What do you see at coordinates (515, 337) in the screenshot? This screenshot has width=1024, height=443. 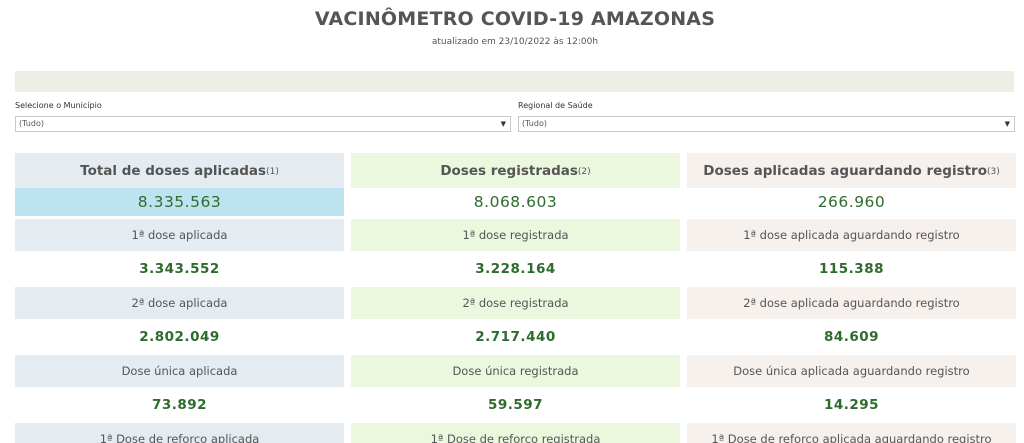 I see `row-value: 2.717.440` at bounding box center [515, 337].